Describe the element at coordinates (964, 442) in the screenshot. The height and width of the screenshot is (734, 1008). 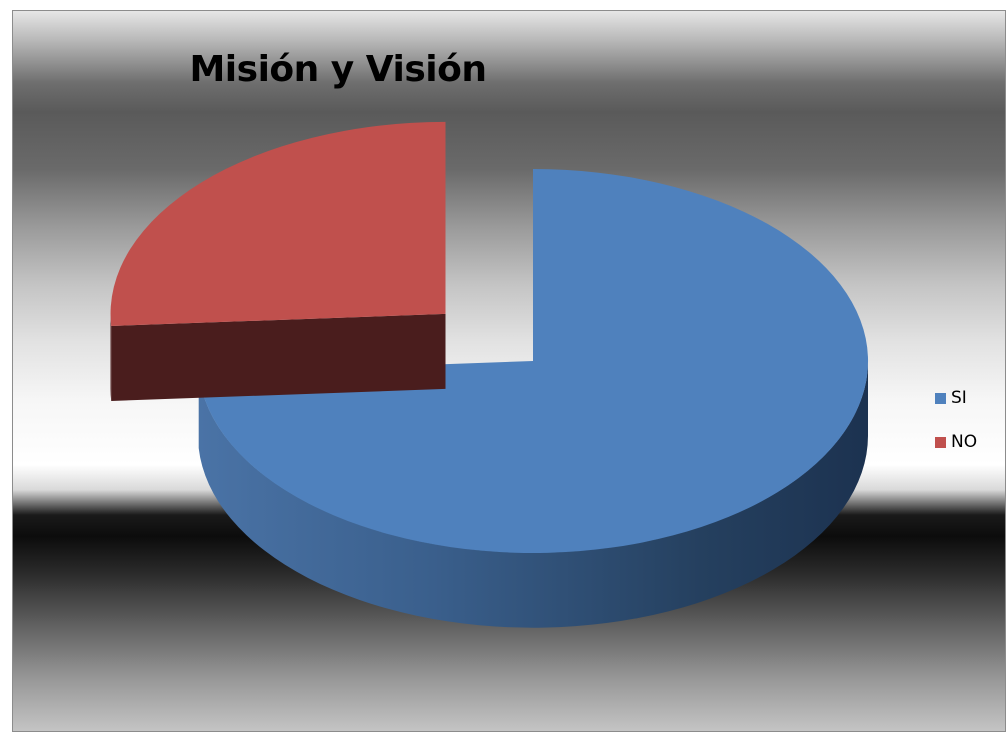
I see `legend-label-no: NO` at that location.